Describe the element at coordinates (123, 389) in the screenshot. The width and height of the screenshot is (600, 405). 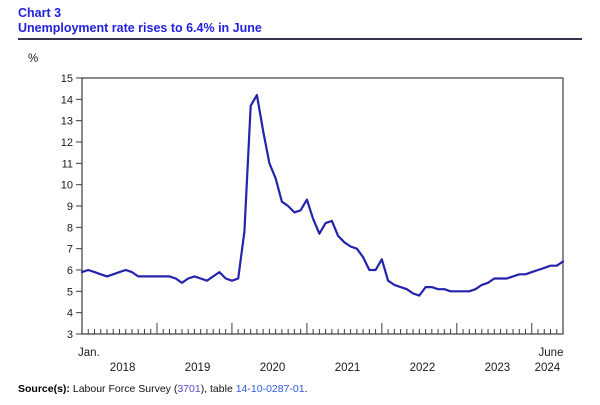
I see `source-text-1: Labour Force Survey (` at that location.